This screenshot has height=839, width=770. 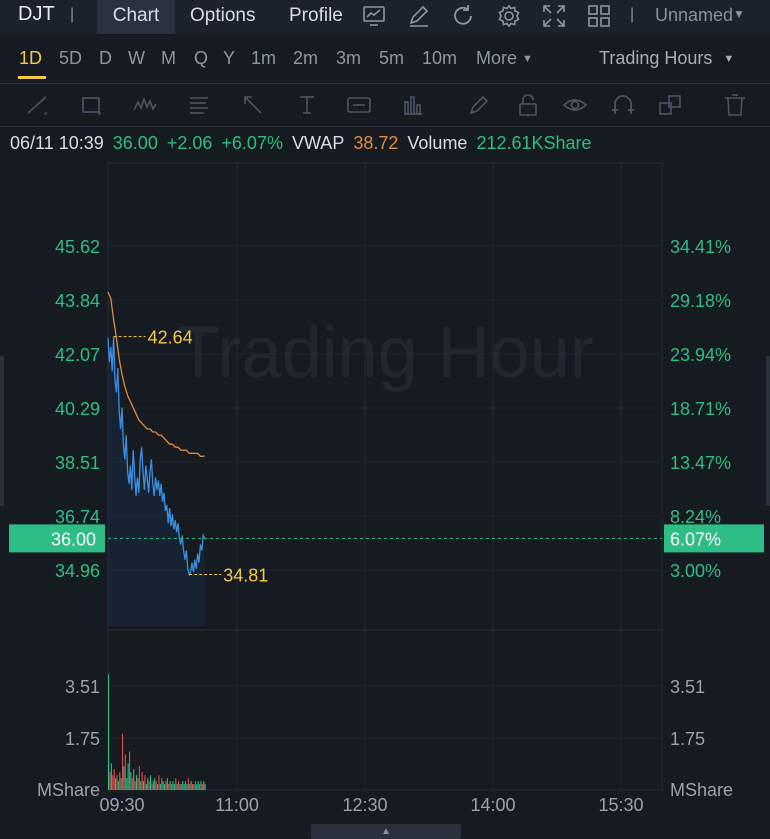 I want to click on top-bar: DJT | Chart Options Profile | Unnamed▼, so click(x=385, y=17).